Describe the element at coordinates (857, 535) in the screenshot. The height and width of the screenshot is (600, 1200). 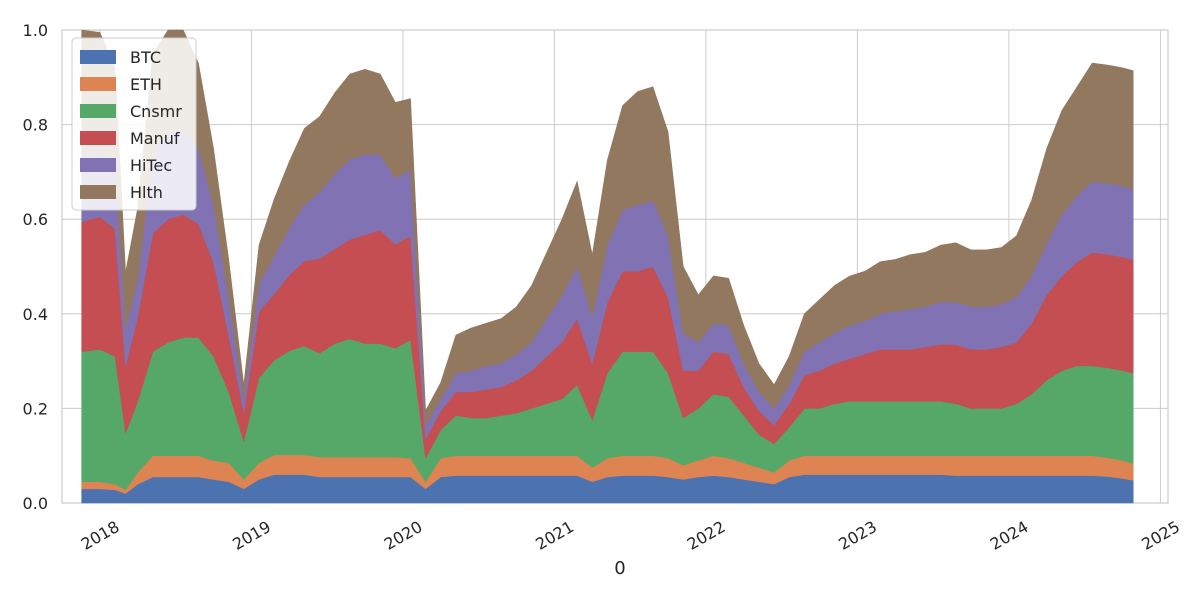
I see `x-tick-label: 2023` at that location.